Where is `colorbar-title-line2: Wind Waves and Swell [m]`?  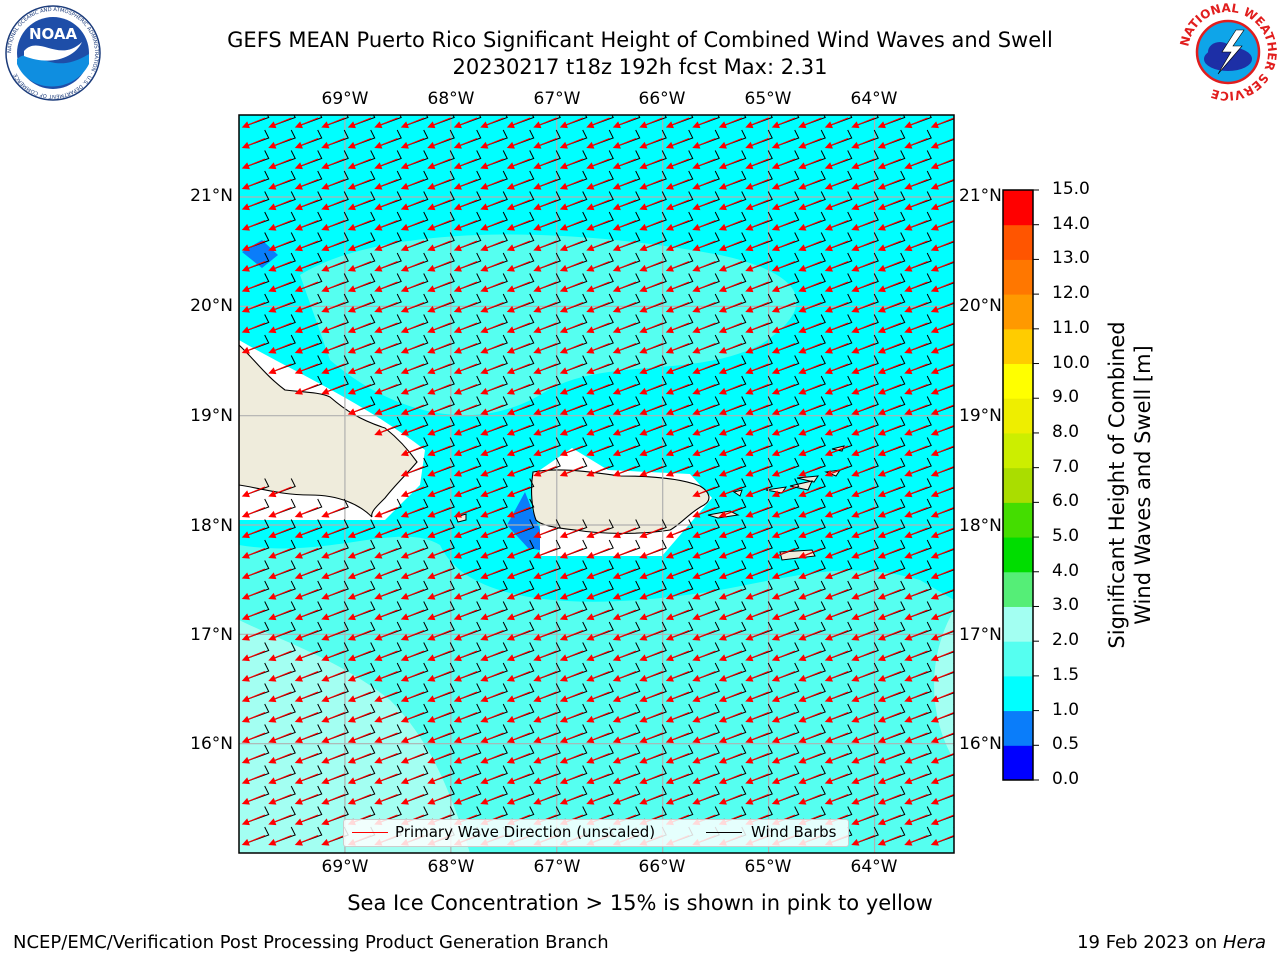 colorbar-title-line2: Wind Waves and Swell [m] is located at coordinates (1143, 485).